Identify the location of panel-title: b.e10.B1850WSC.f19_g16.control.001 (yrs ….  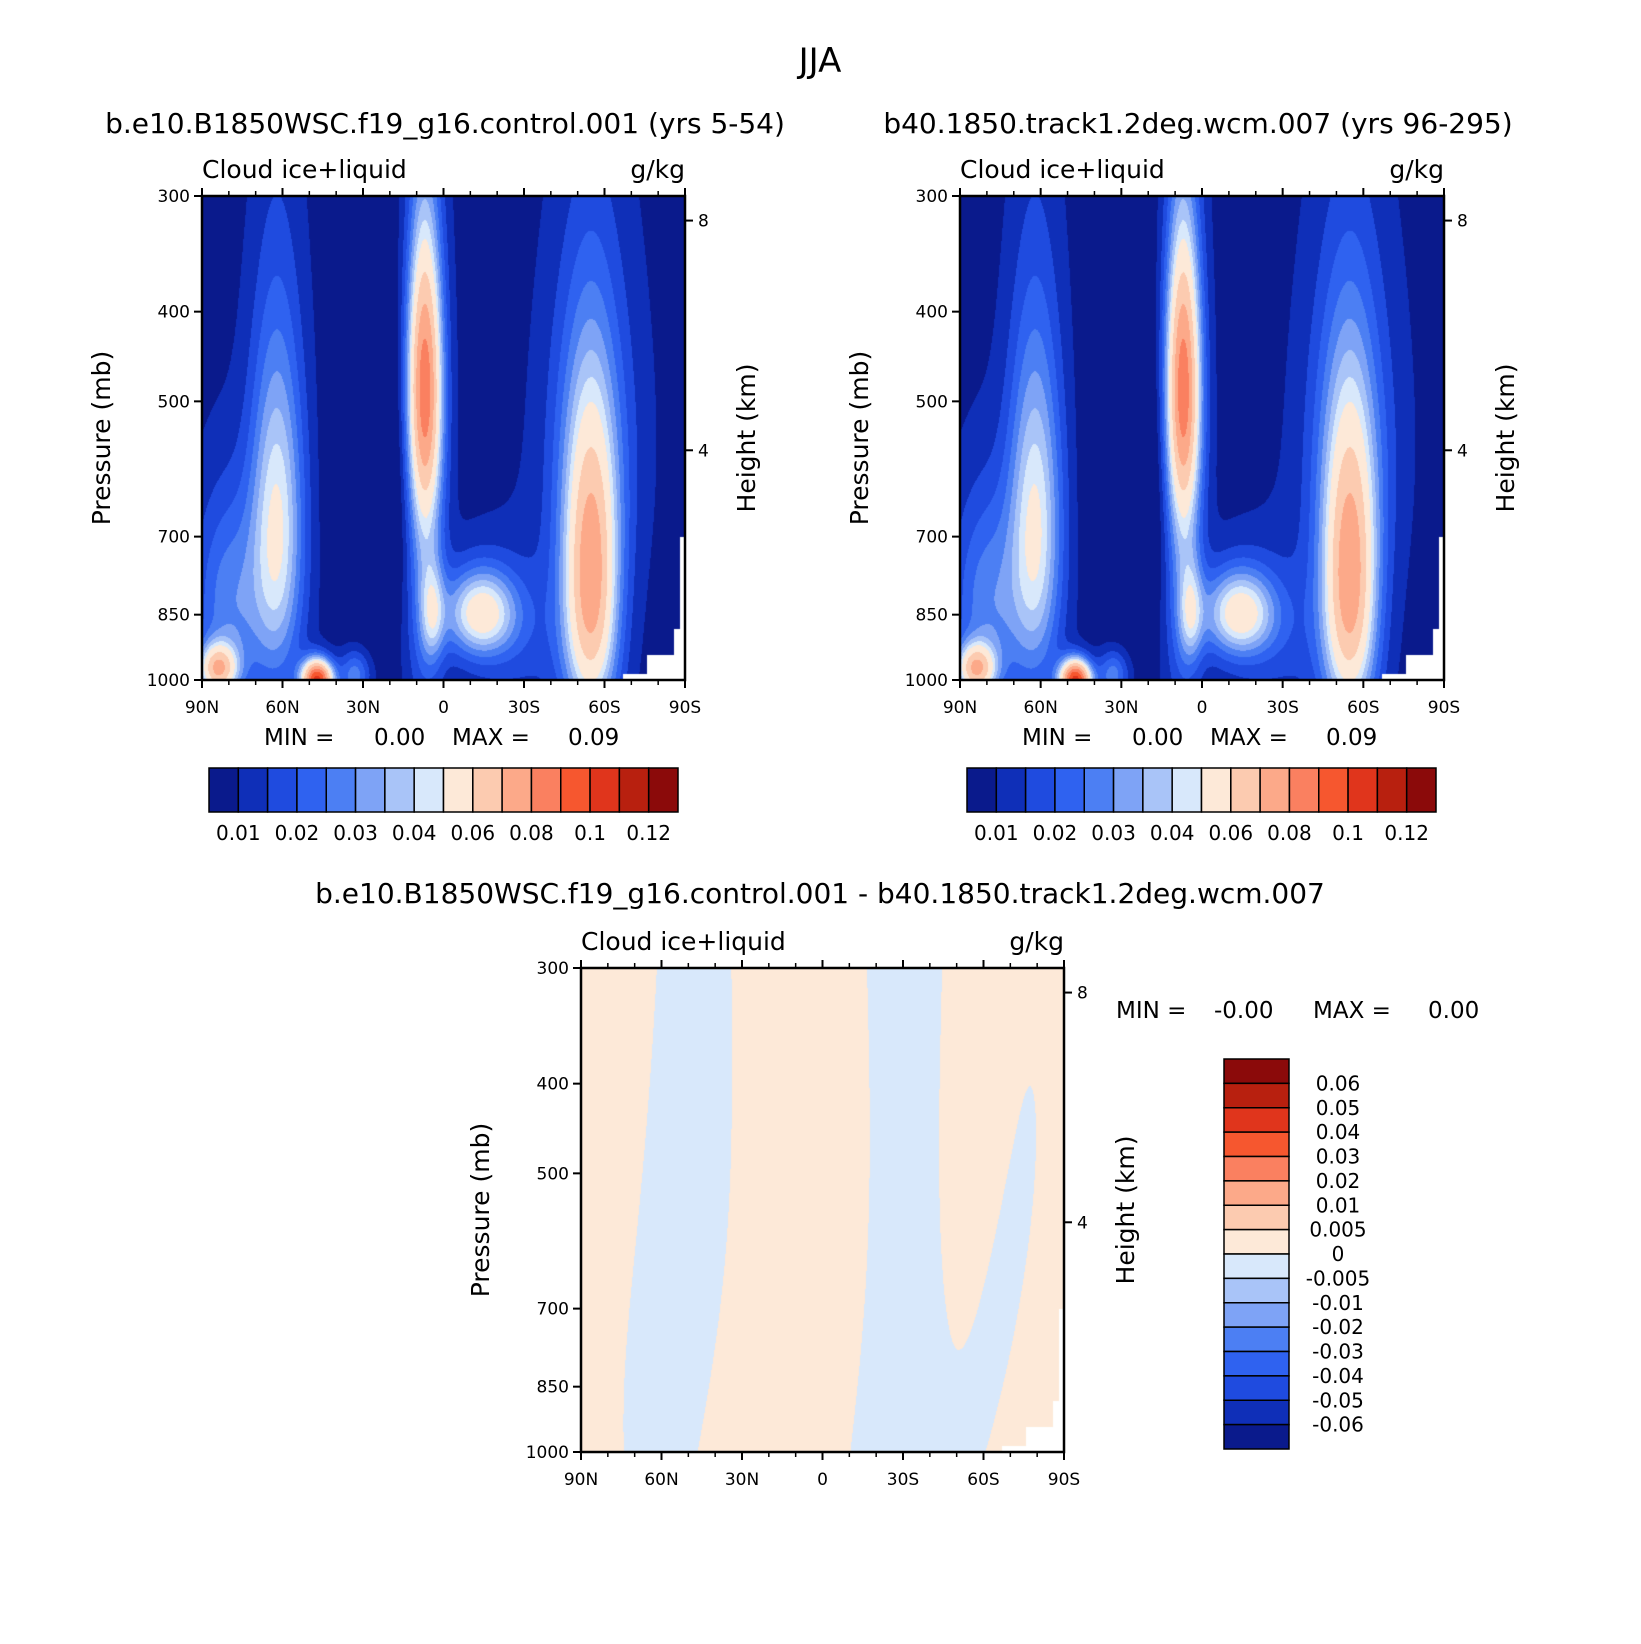
(445, 123).